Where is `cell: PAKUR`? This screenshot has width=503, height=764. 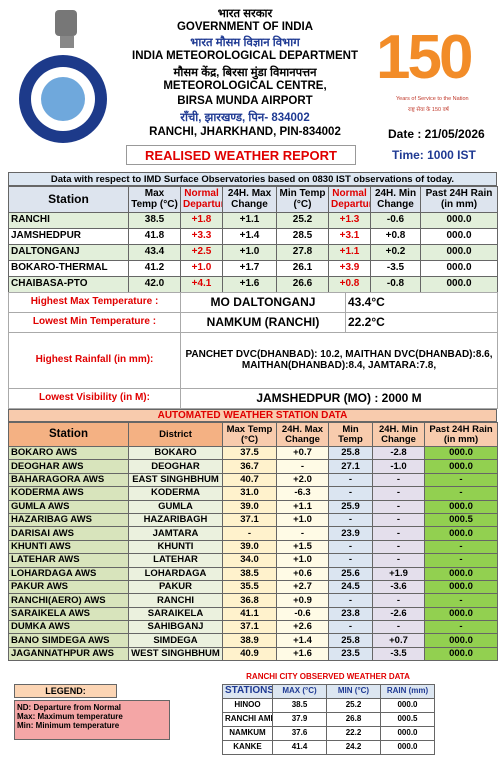
cell: PAKUR is located at coordinates (175, 587).